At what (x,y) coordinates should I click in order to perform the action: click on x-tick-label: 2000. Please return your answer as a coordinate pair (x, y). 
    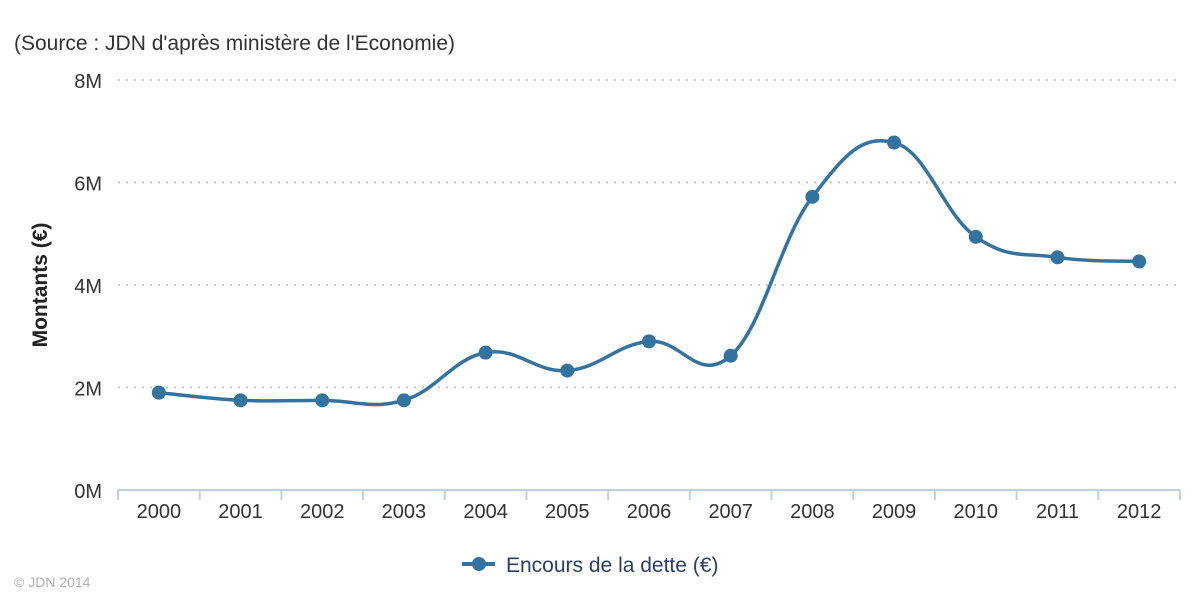
    Looking at the image, I should click on (159, 512).